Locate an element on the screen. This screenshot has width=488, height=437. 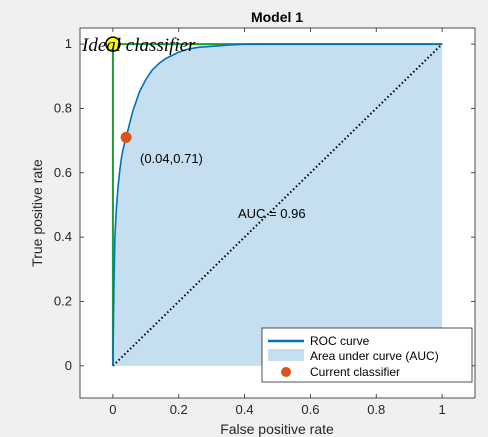
auc-label: AUC = 0.96 is located at coordinates (272, 213).